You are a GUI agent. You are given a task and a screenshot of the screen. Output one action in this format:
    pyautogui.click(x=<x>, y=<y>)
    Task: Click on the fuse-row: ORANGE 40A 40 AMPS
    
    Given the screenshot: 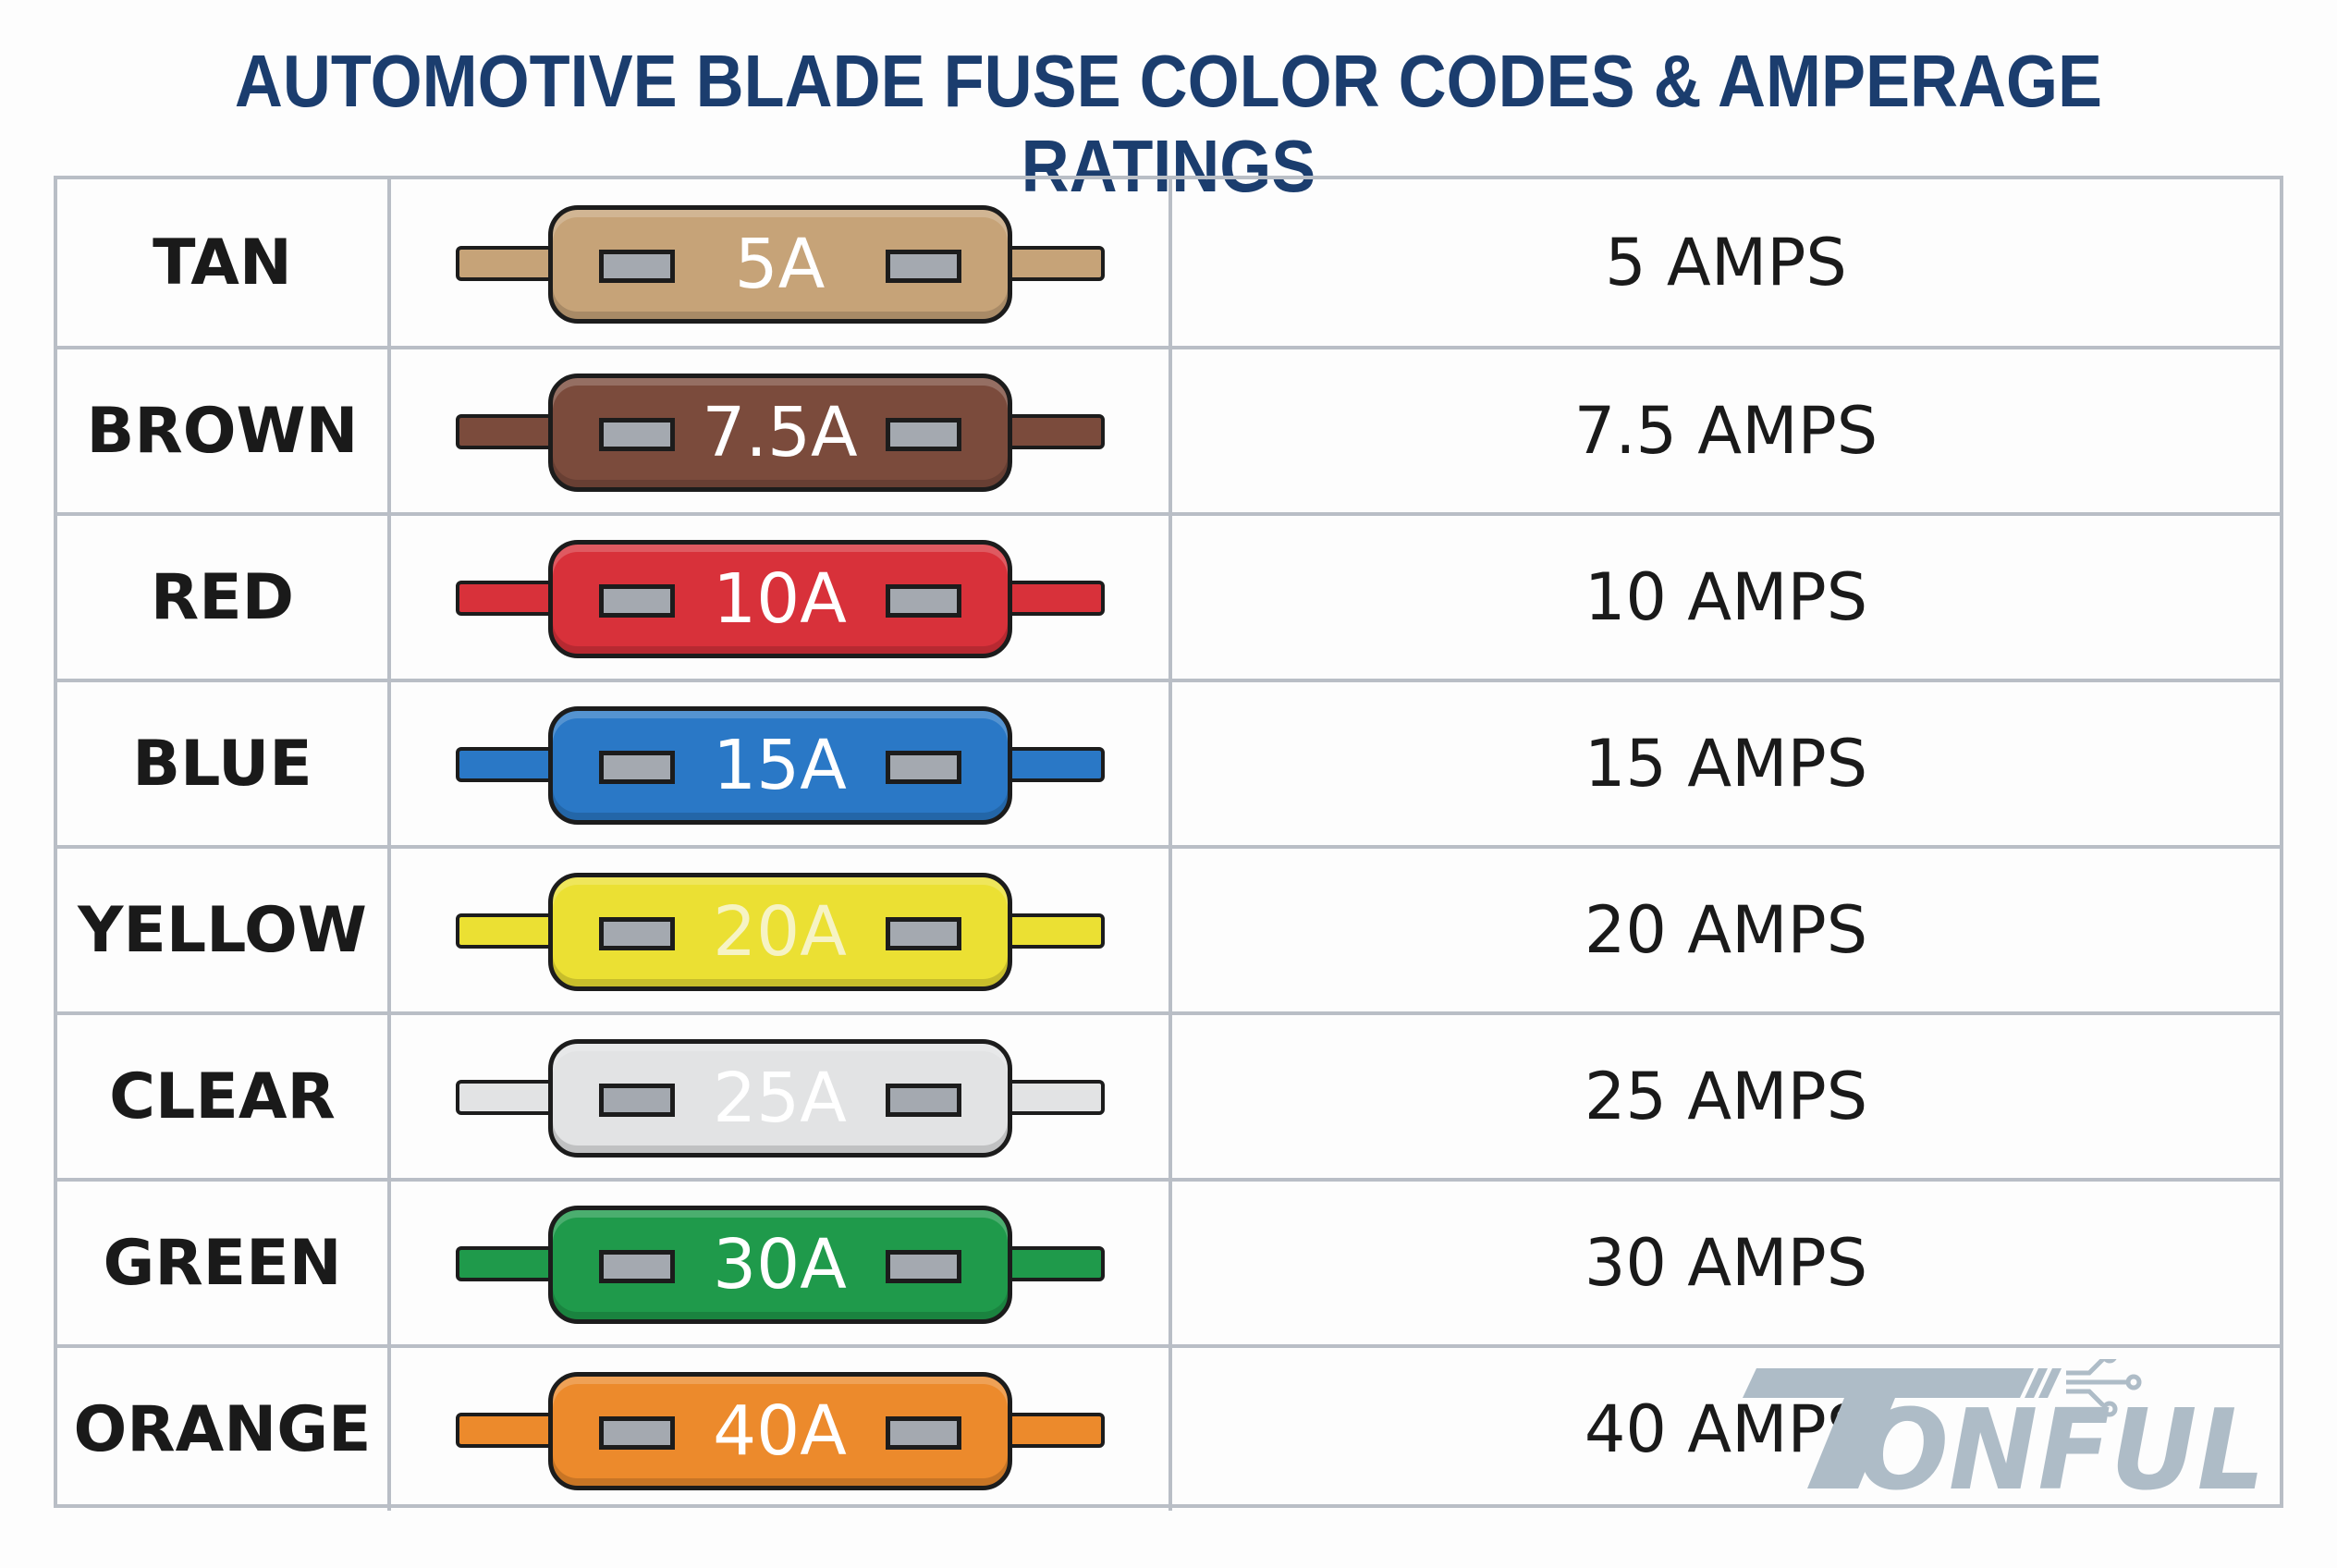 What is the action you would take?
    pyautogui.click(x=1168, y=1428)
    